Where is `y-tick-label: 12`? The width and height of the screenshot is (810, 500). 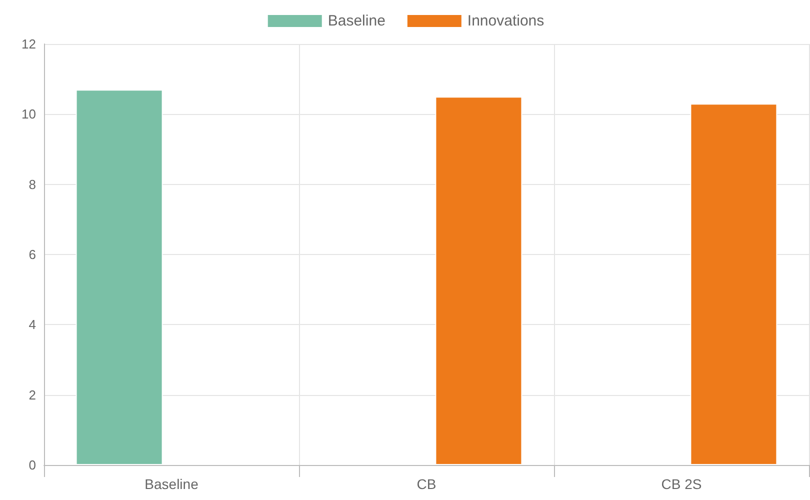 y-tick-label: 12 is located at coordinates (29, 44).